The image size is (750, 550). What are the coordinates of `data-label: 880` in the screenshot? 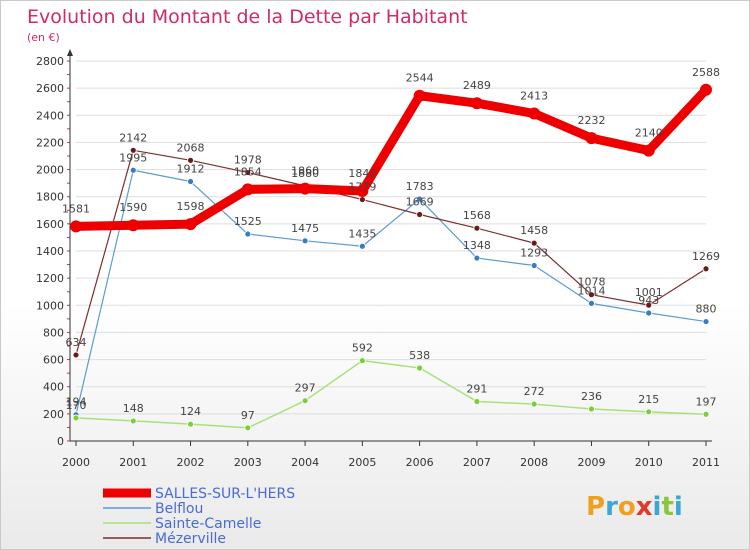 It's located at (706, 309).